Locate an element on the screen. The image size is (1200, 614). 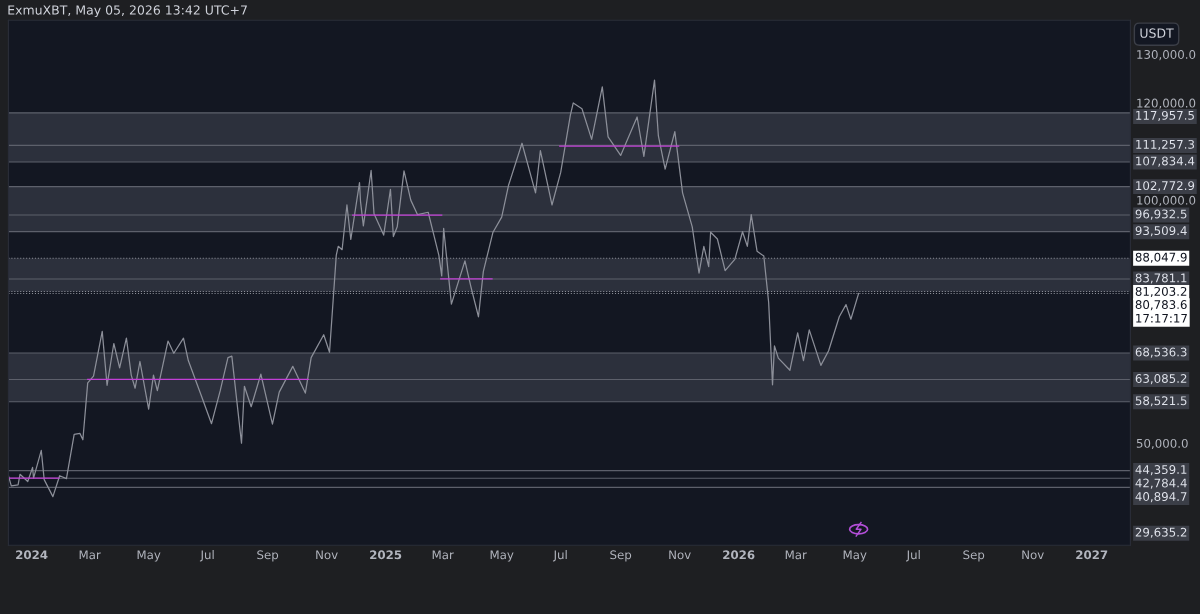
ref-line-label: 107,834.4 is located at coordinates (1165, 161).